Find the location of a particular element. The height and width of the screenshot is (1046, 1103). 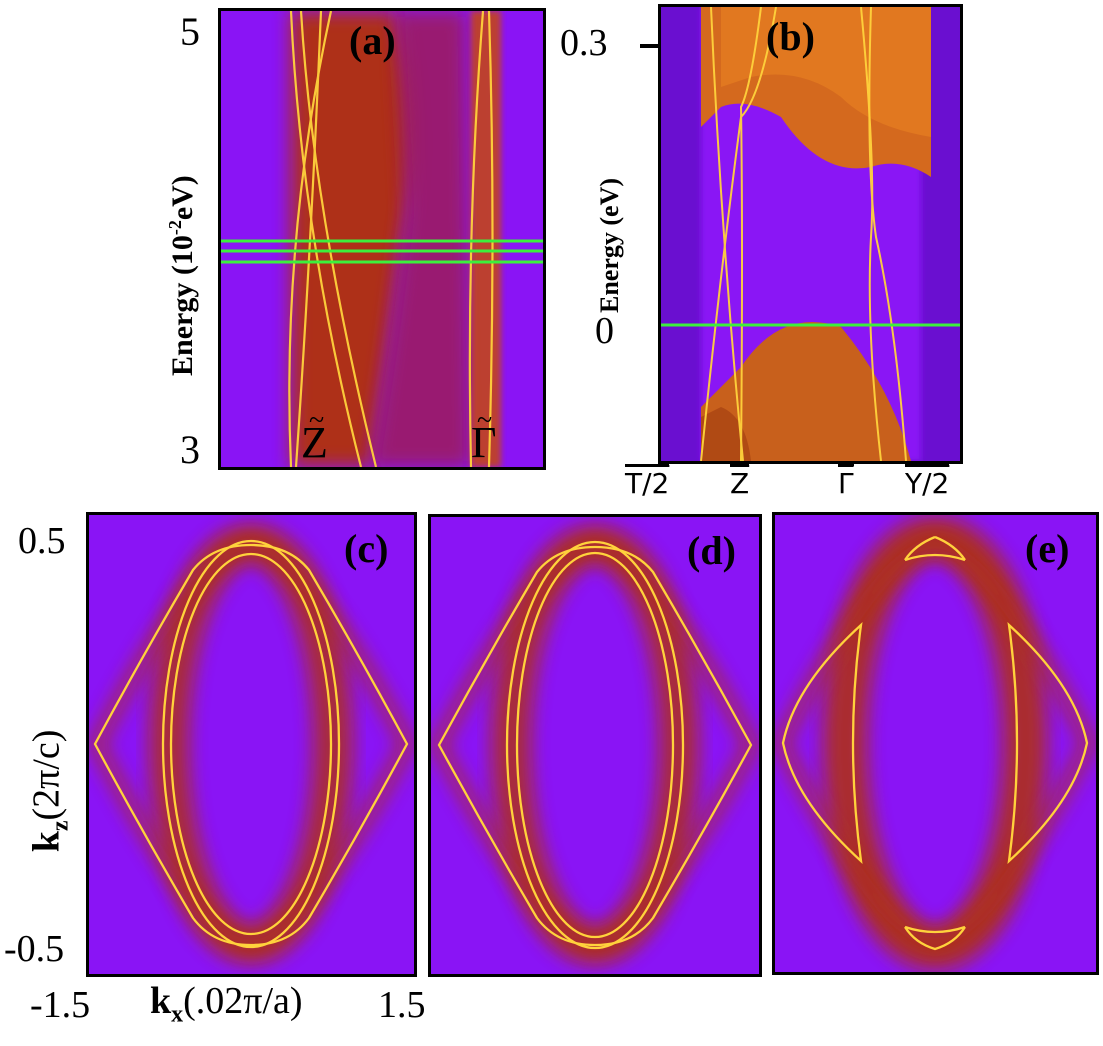

panel-e: (e) is located at coordinates (935, 743).